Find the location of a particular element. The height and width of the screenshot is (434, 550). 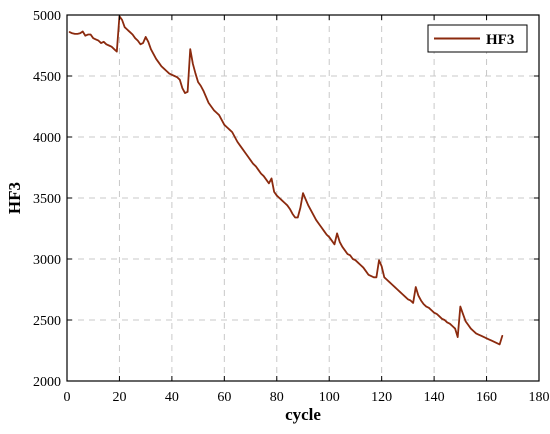

y-axis-label: HF3 is located at coordinates (14, 198).